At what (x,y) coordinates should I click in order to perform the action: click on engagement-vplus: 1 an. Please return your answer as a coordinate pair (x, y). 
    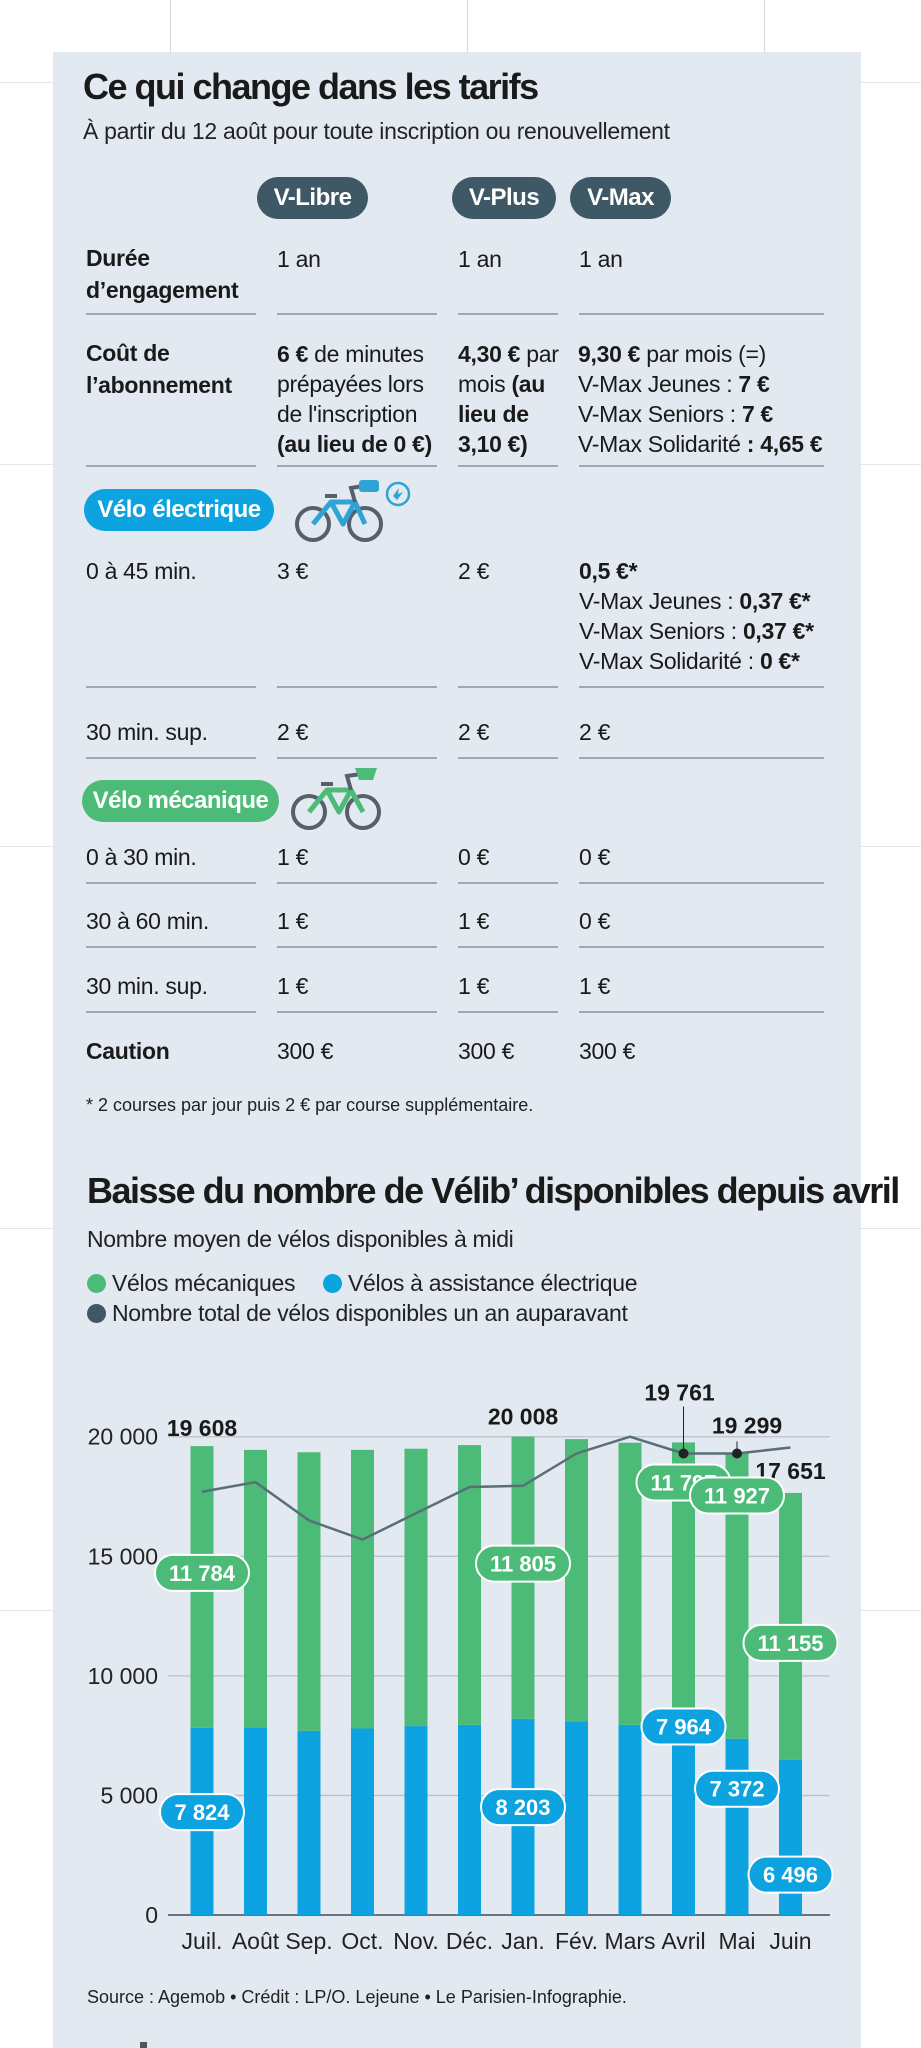
    Looking at the image, I should click on (480, 259).